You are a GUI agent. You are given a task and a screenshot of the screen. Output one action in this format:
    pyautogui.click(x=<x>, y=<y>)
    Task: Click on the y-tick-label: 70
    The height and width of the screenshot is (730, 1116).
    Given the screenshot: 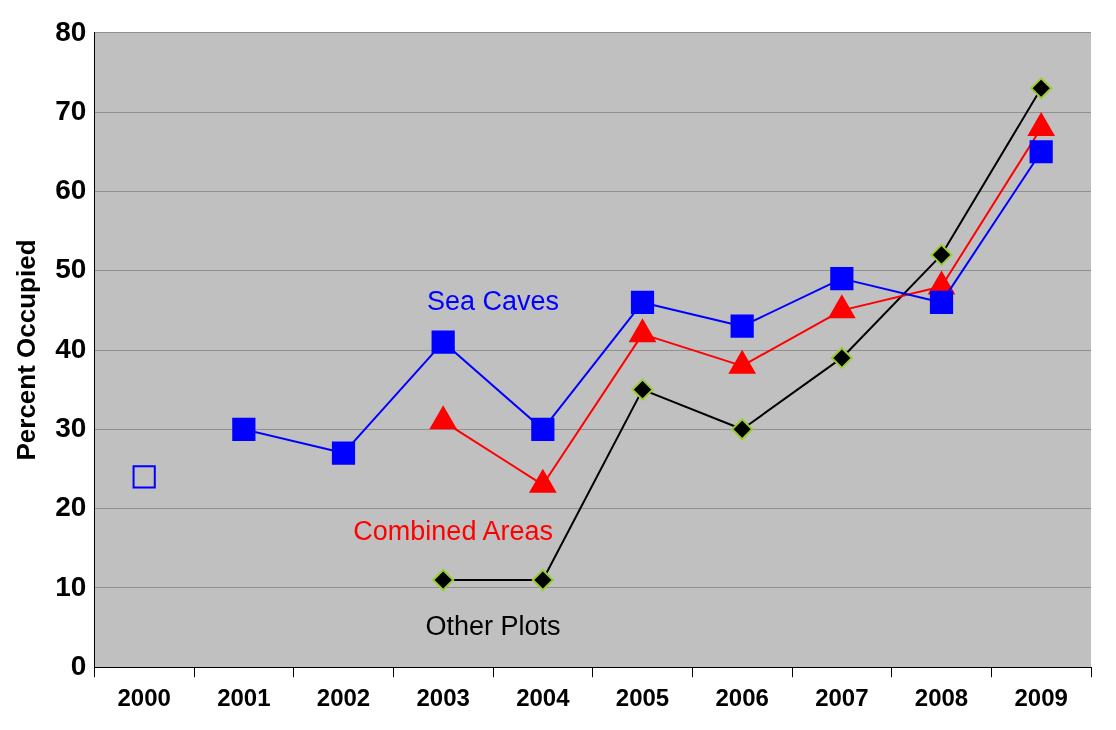 What is the action you would take?
    pyautogui.click(x=71, y=110)
    